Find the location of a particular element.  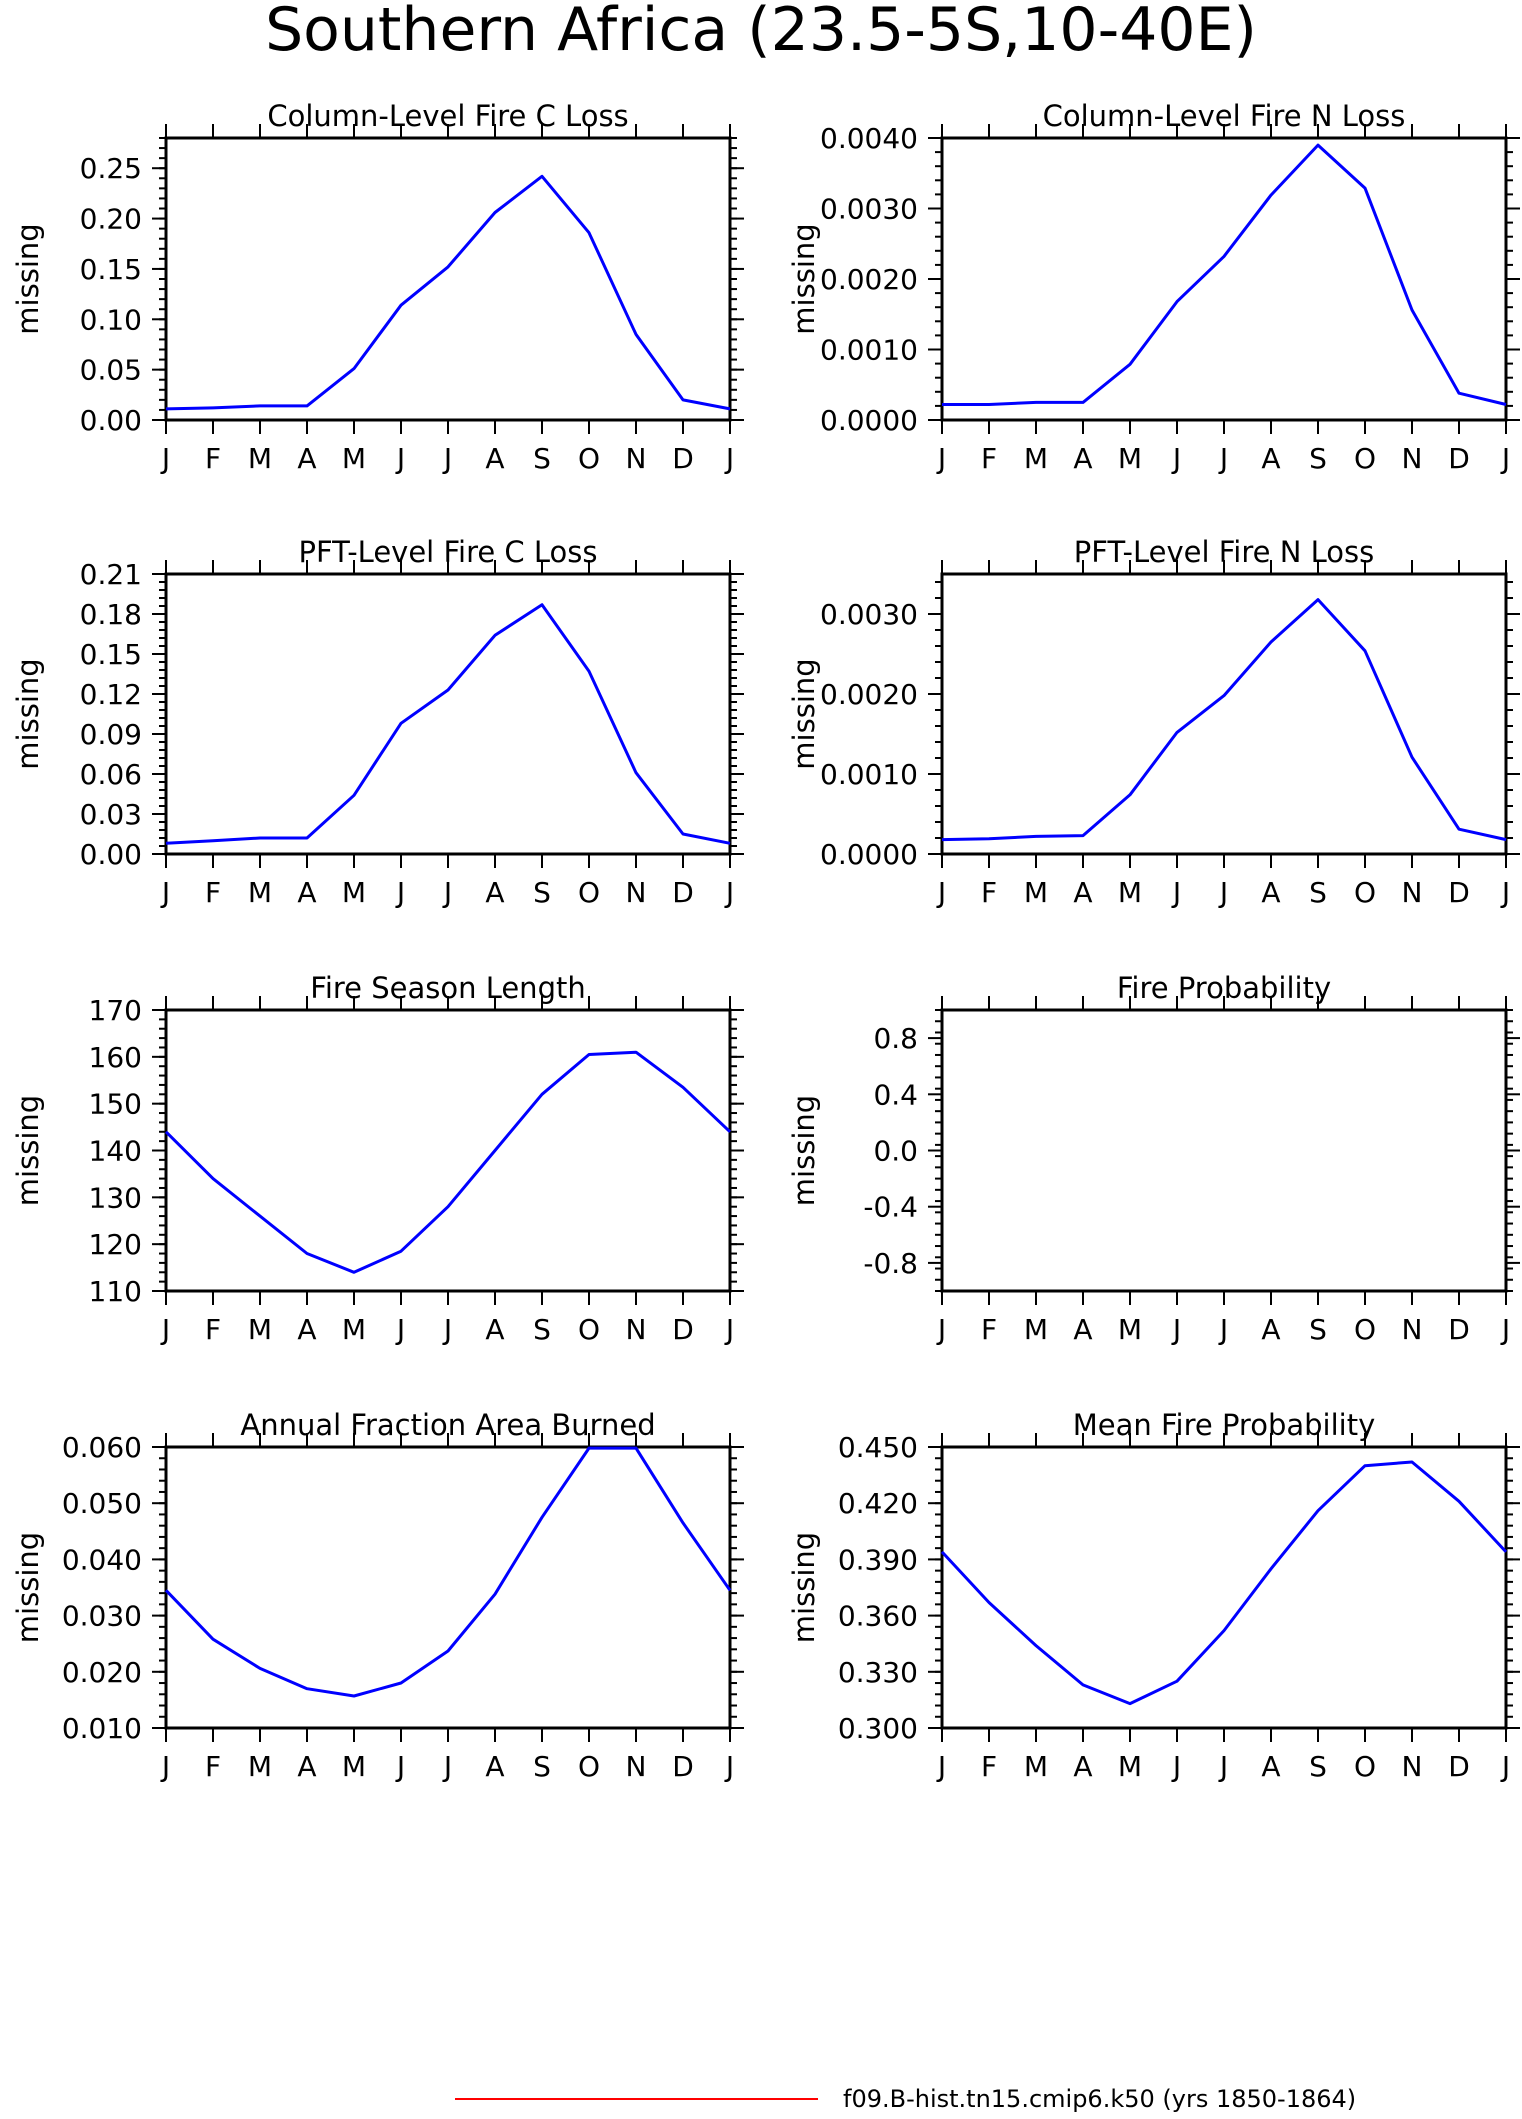

y-tick-label: 0.0030 is located at coordinates (869, 209).